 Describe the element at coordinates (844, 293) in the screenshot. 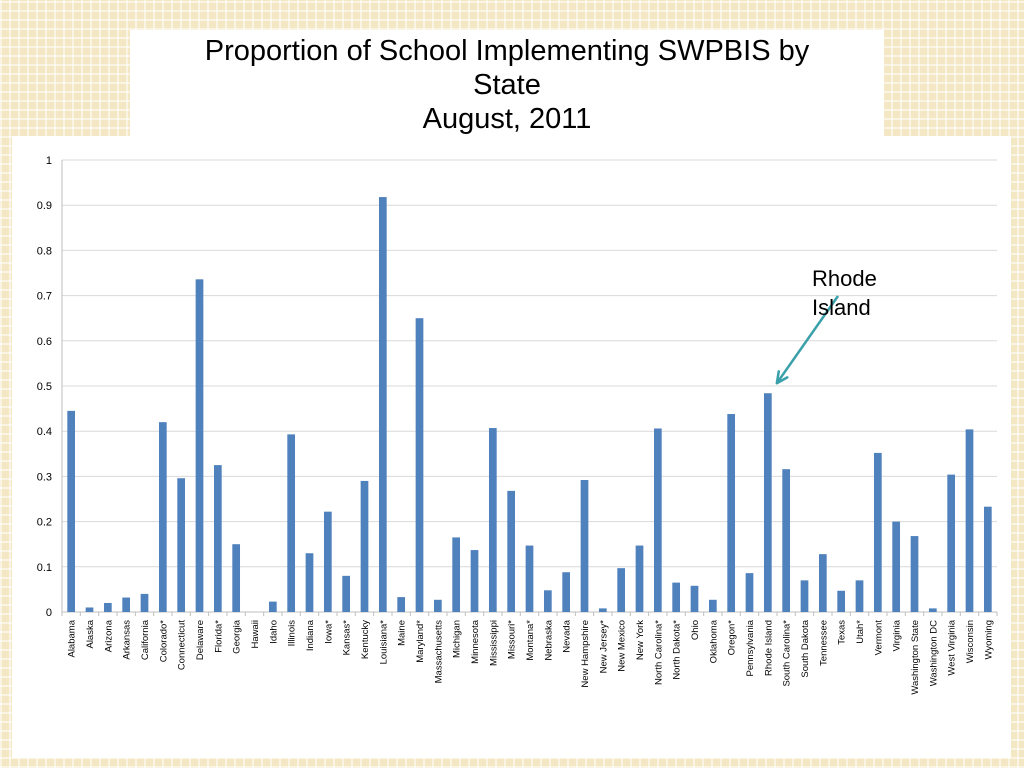

I see `rhode-island-annotation: Rhode Island` at that location.